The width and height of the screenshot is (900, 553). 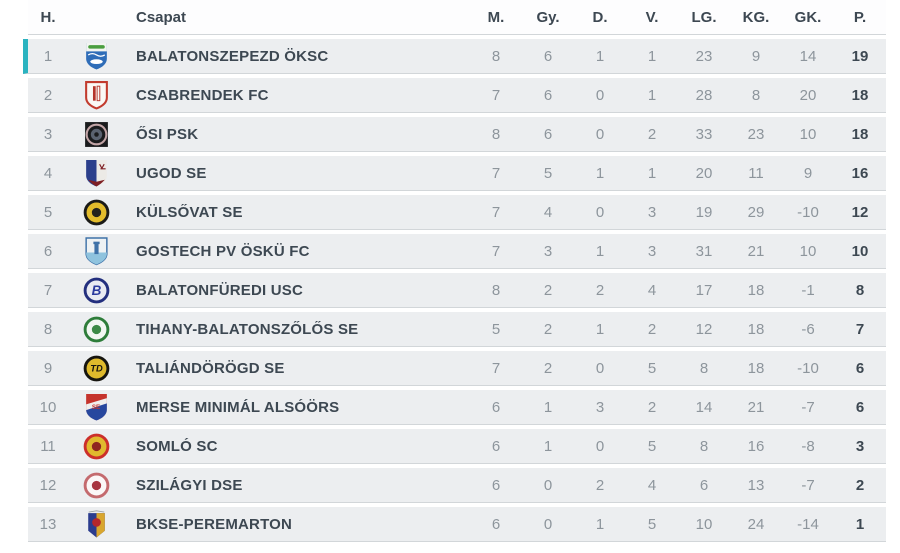 I want to click on taliandorogd-crest-icon: TD, so click(x=96, y=368).